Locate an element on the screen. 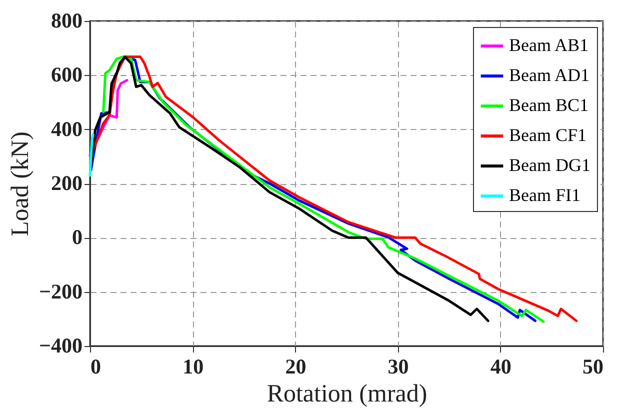  x-tick-label: 30 is located at coordinates (398, 366).